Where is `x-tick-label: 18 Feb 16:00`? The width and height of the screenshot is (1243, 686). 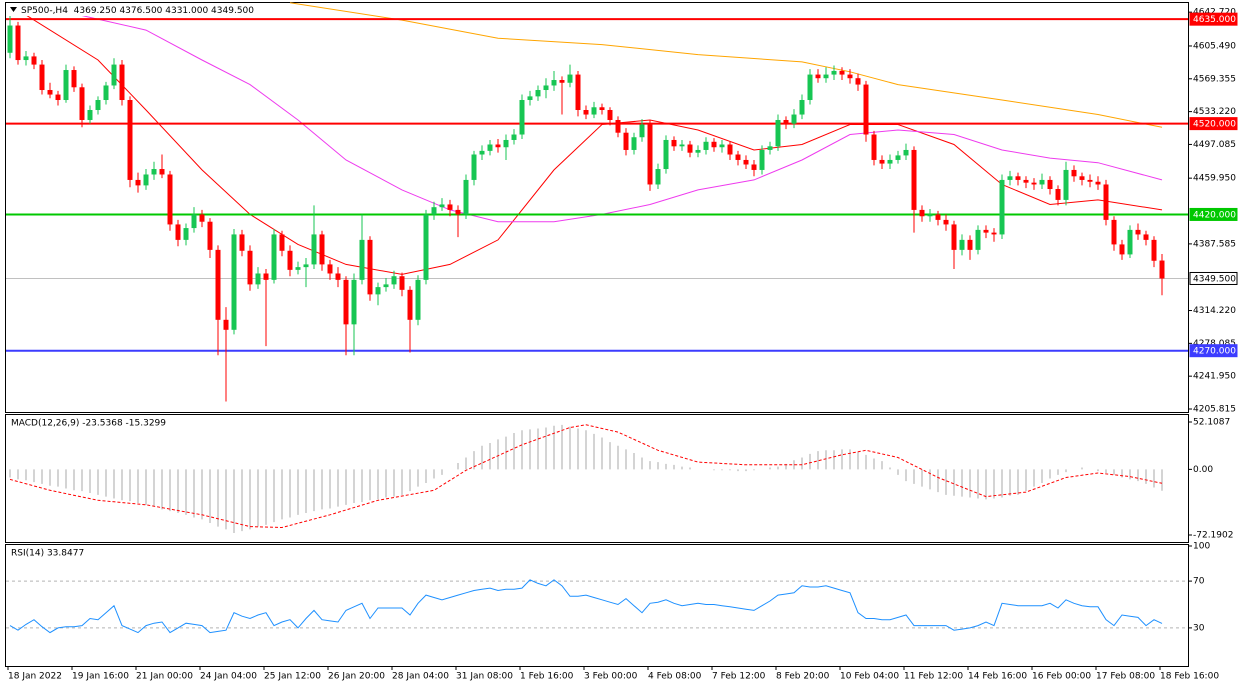 x-tick-label: 18 Feb 16:00 is located at coordinates (1189, 677).